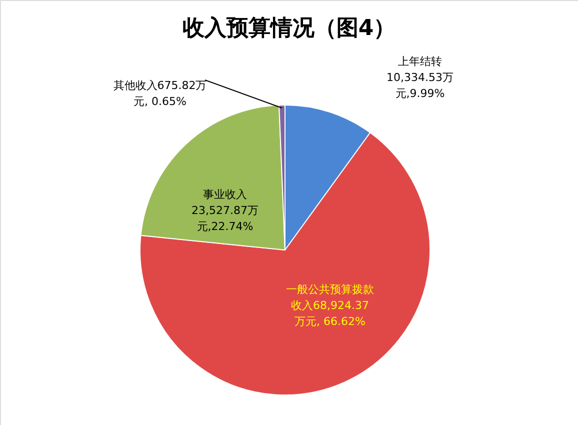 The height and width of the screenshot is (425, 578). Describe the element at coordinates (420, 85) in the screenshot. I see `data-label: 10,334.53万元,9.99%` at that location.